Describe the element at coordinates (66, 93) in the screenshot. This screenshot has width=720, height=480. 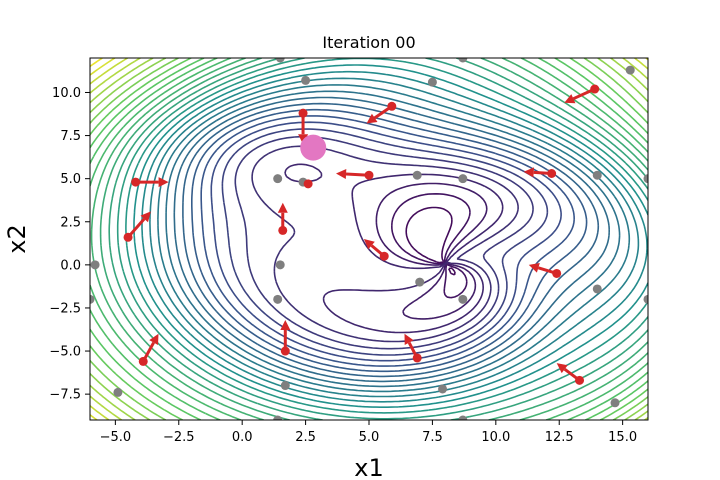
I see `y-tick-label: 10.0` at that location.